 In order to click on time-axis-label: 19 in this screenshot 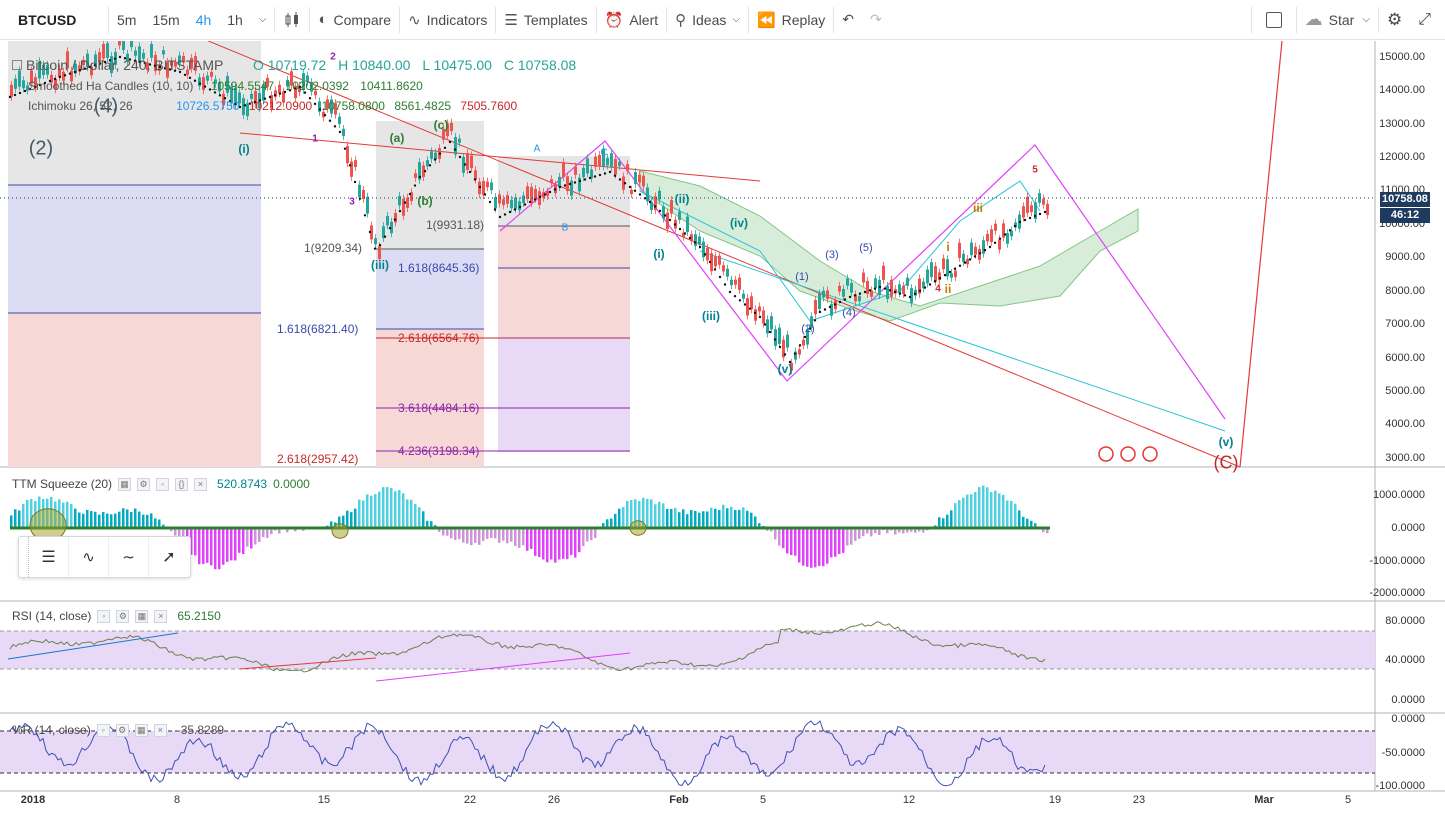, I will do `click(1055, 800)`.